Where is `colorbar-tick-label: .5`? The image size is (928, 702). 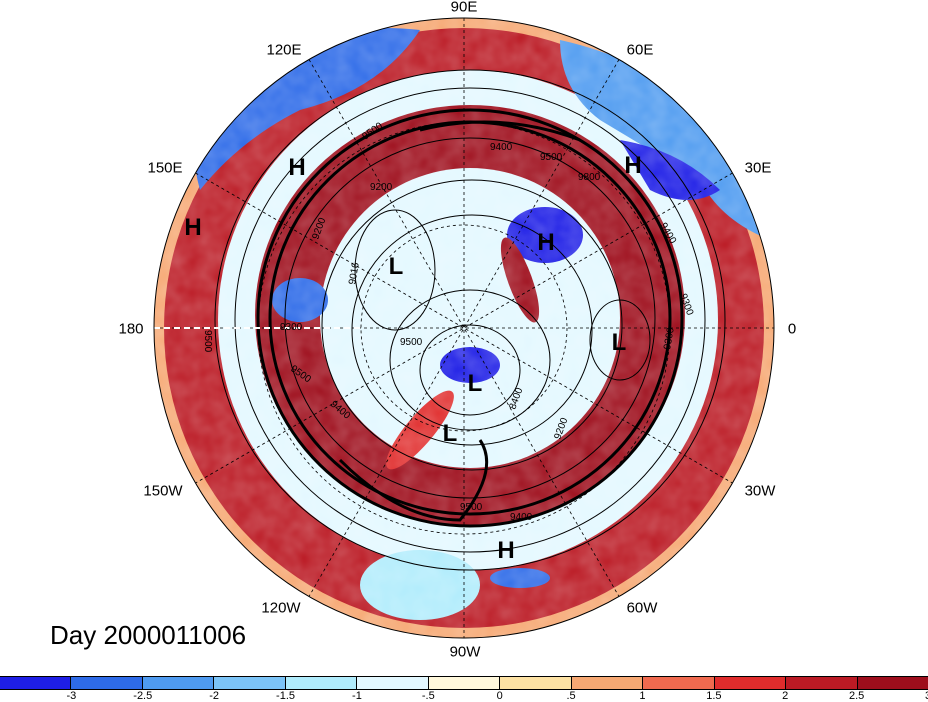
colorbar-tick-label: .5 is located at coordinates (571, 696).